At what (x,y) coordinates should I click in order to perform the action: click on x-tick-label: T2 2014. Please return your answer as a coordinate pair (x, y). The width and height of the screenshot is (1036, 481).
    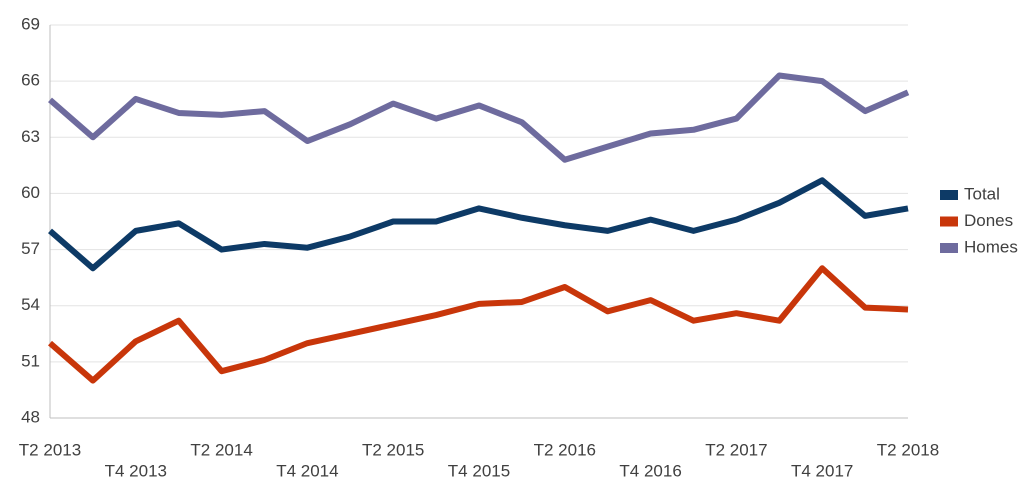
    Looking at the image, I should click on (221, 449).